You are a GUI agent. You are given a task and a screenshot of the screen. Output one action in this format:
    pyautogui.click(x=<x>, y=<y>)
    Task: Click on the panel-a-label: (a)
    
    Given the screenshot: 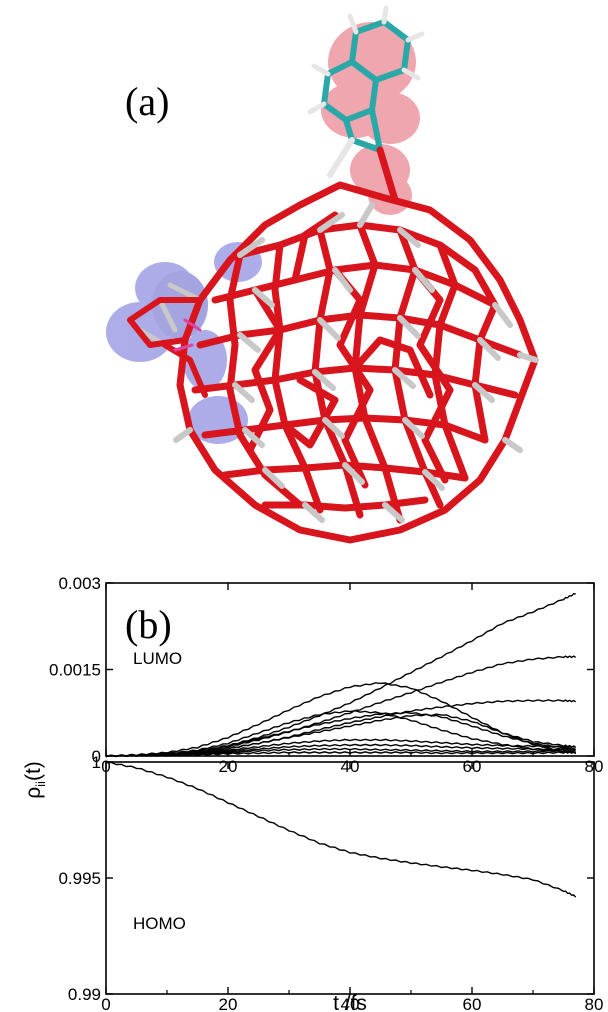 What is the action you would take?
    pyautogui.click(x=147, y=101)
    